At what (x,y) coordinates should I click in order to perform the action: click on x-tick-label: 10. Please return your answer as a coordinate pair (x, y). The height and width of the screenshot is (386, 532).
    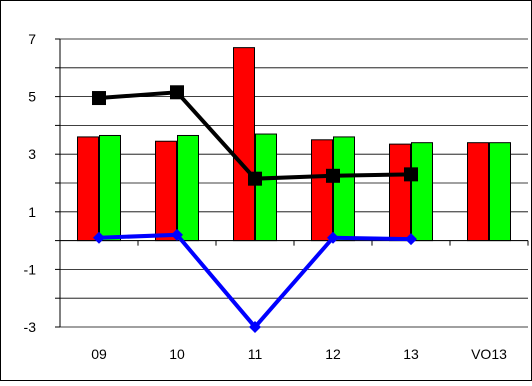
    Looking at the image, I should click on (177, 354).